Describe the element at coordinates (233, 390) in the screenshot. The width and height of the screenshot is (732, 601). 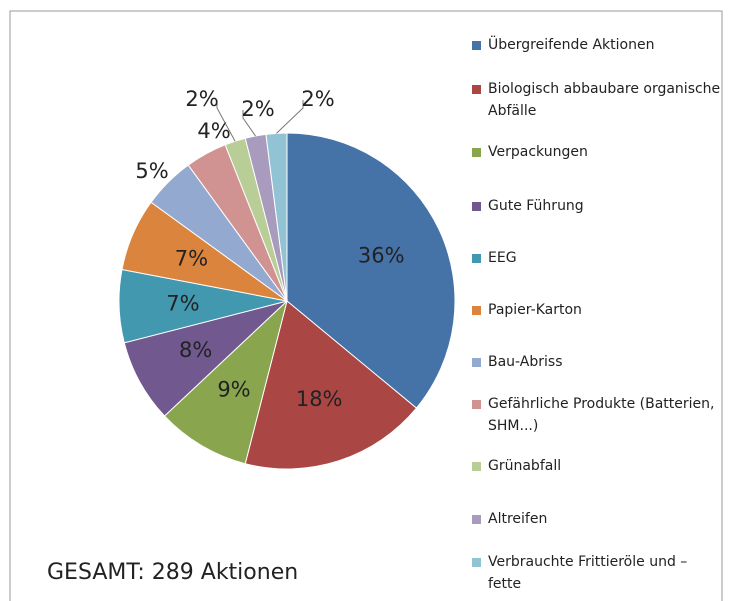
I see `data-label: 9%` at that location.